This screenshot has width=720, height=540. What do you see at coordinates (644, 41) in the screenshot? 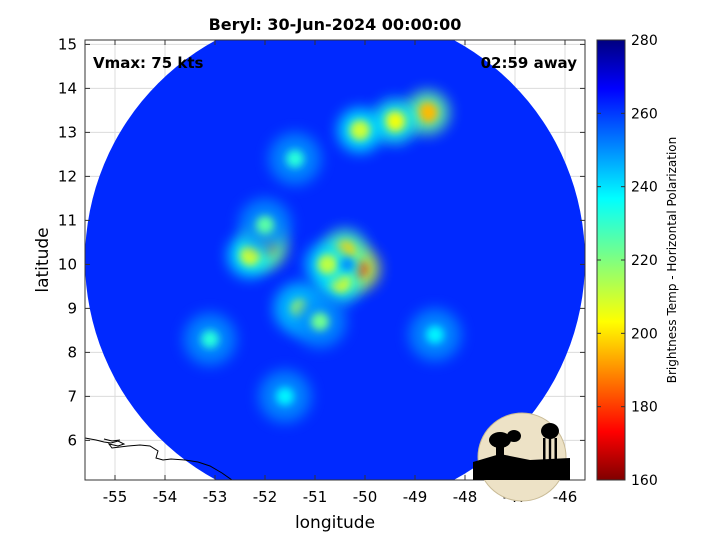
I see `colorbar-tick-label: 280` at bounding box center [644, 41].